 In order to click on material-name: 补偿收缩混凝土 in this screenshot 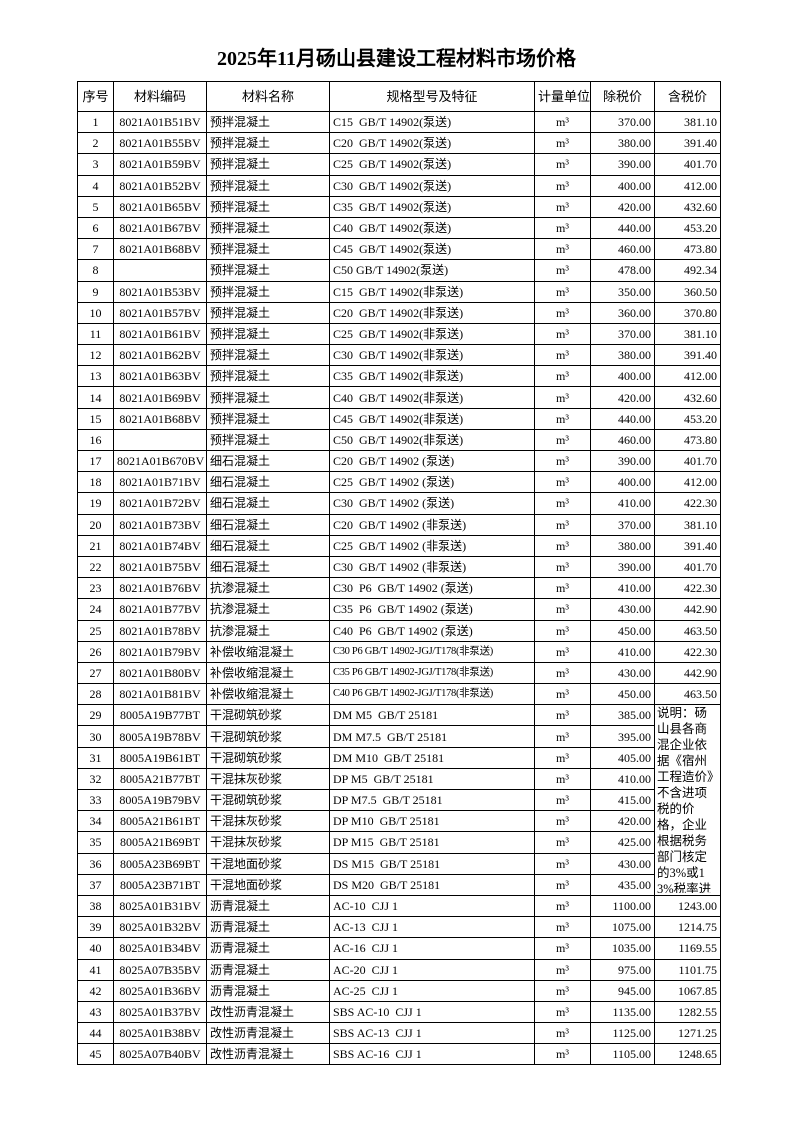, I will do `click(268, 673)`.